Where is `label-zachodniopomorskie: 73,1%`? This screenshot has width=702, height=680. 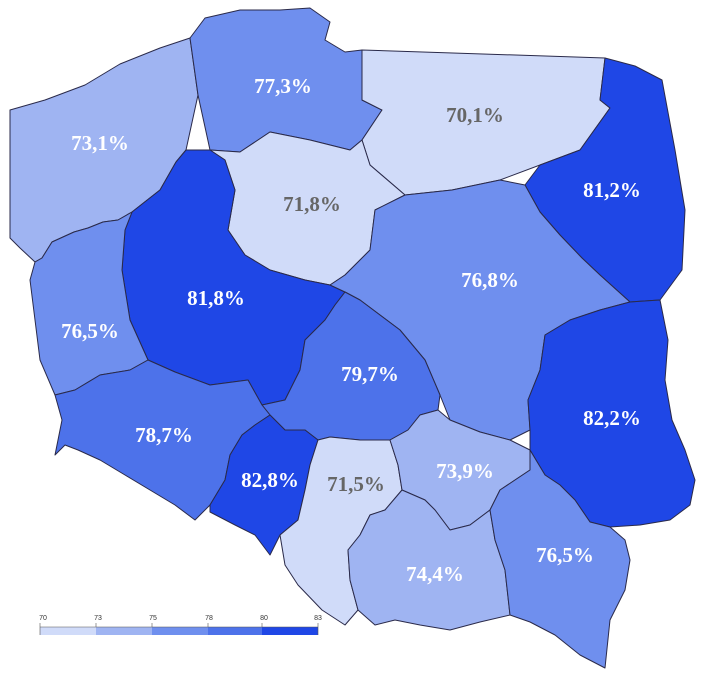
label-zachodniopomorskie: 73,1% is located at coordinates (100, 143).